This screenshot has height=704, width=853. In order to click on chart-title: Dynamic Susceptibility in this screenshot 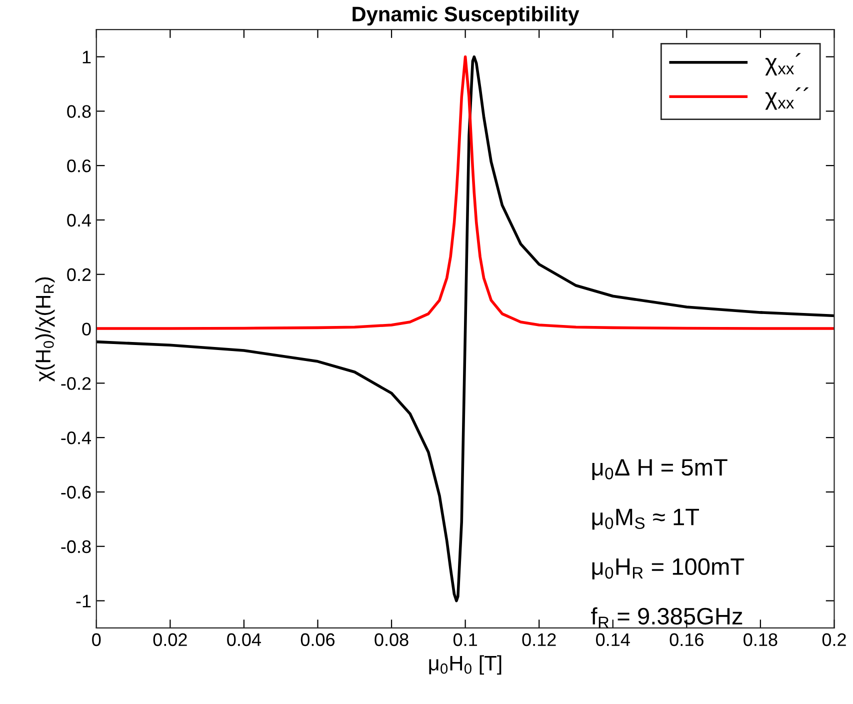, I will do `click(466, 16)`.